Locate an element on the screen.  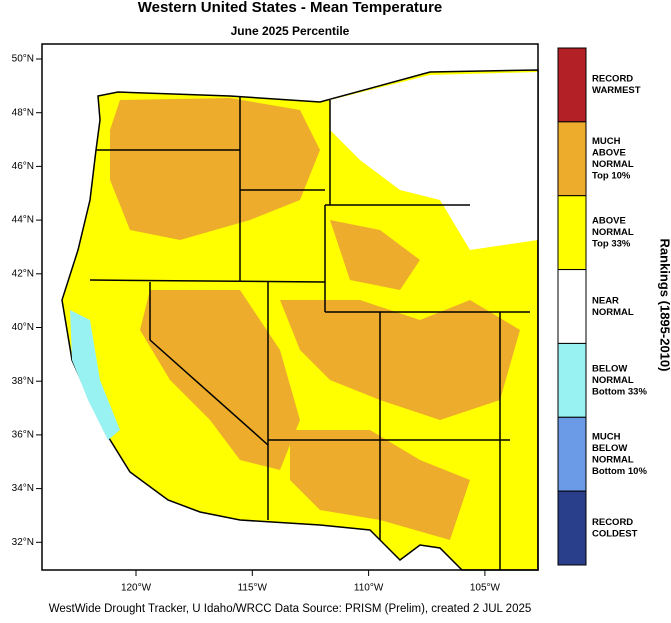
lat-tick-label: 50°N is located at coordinates (23, 59).